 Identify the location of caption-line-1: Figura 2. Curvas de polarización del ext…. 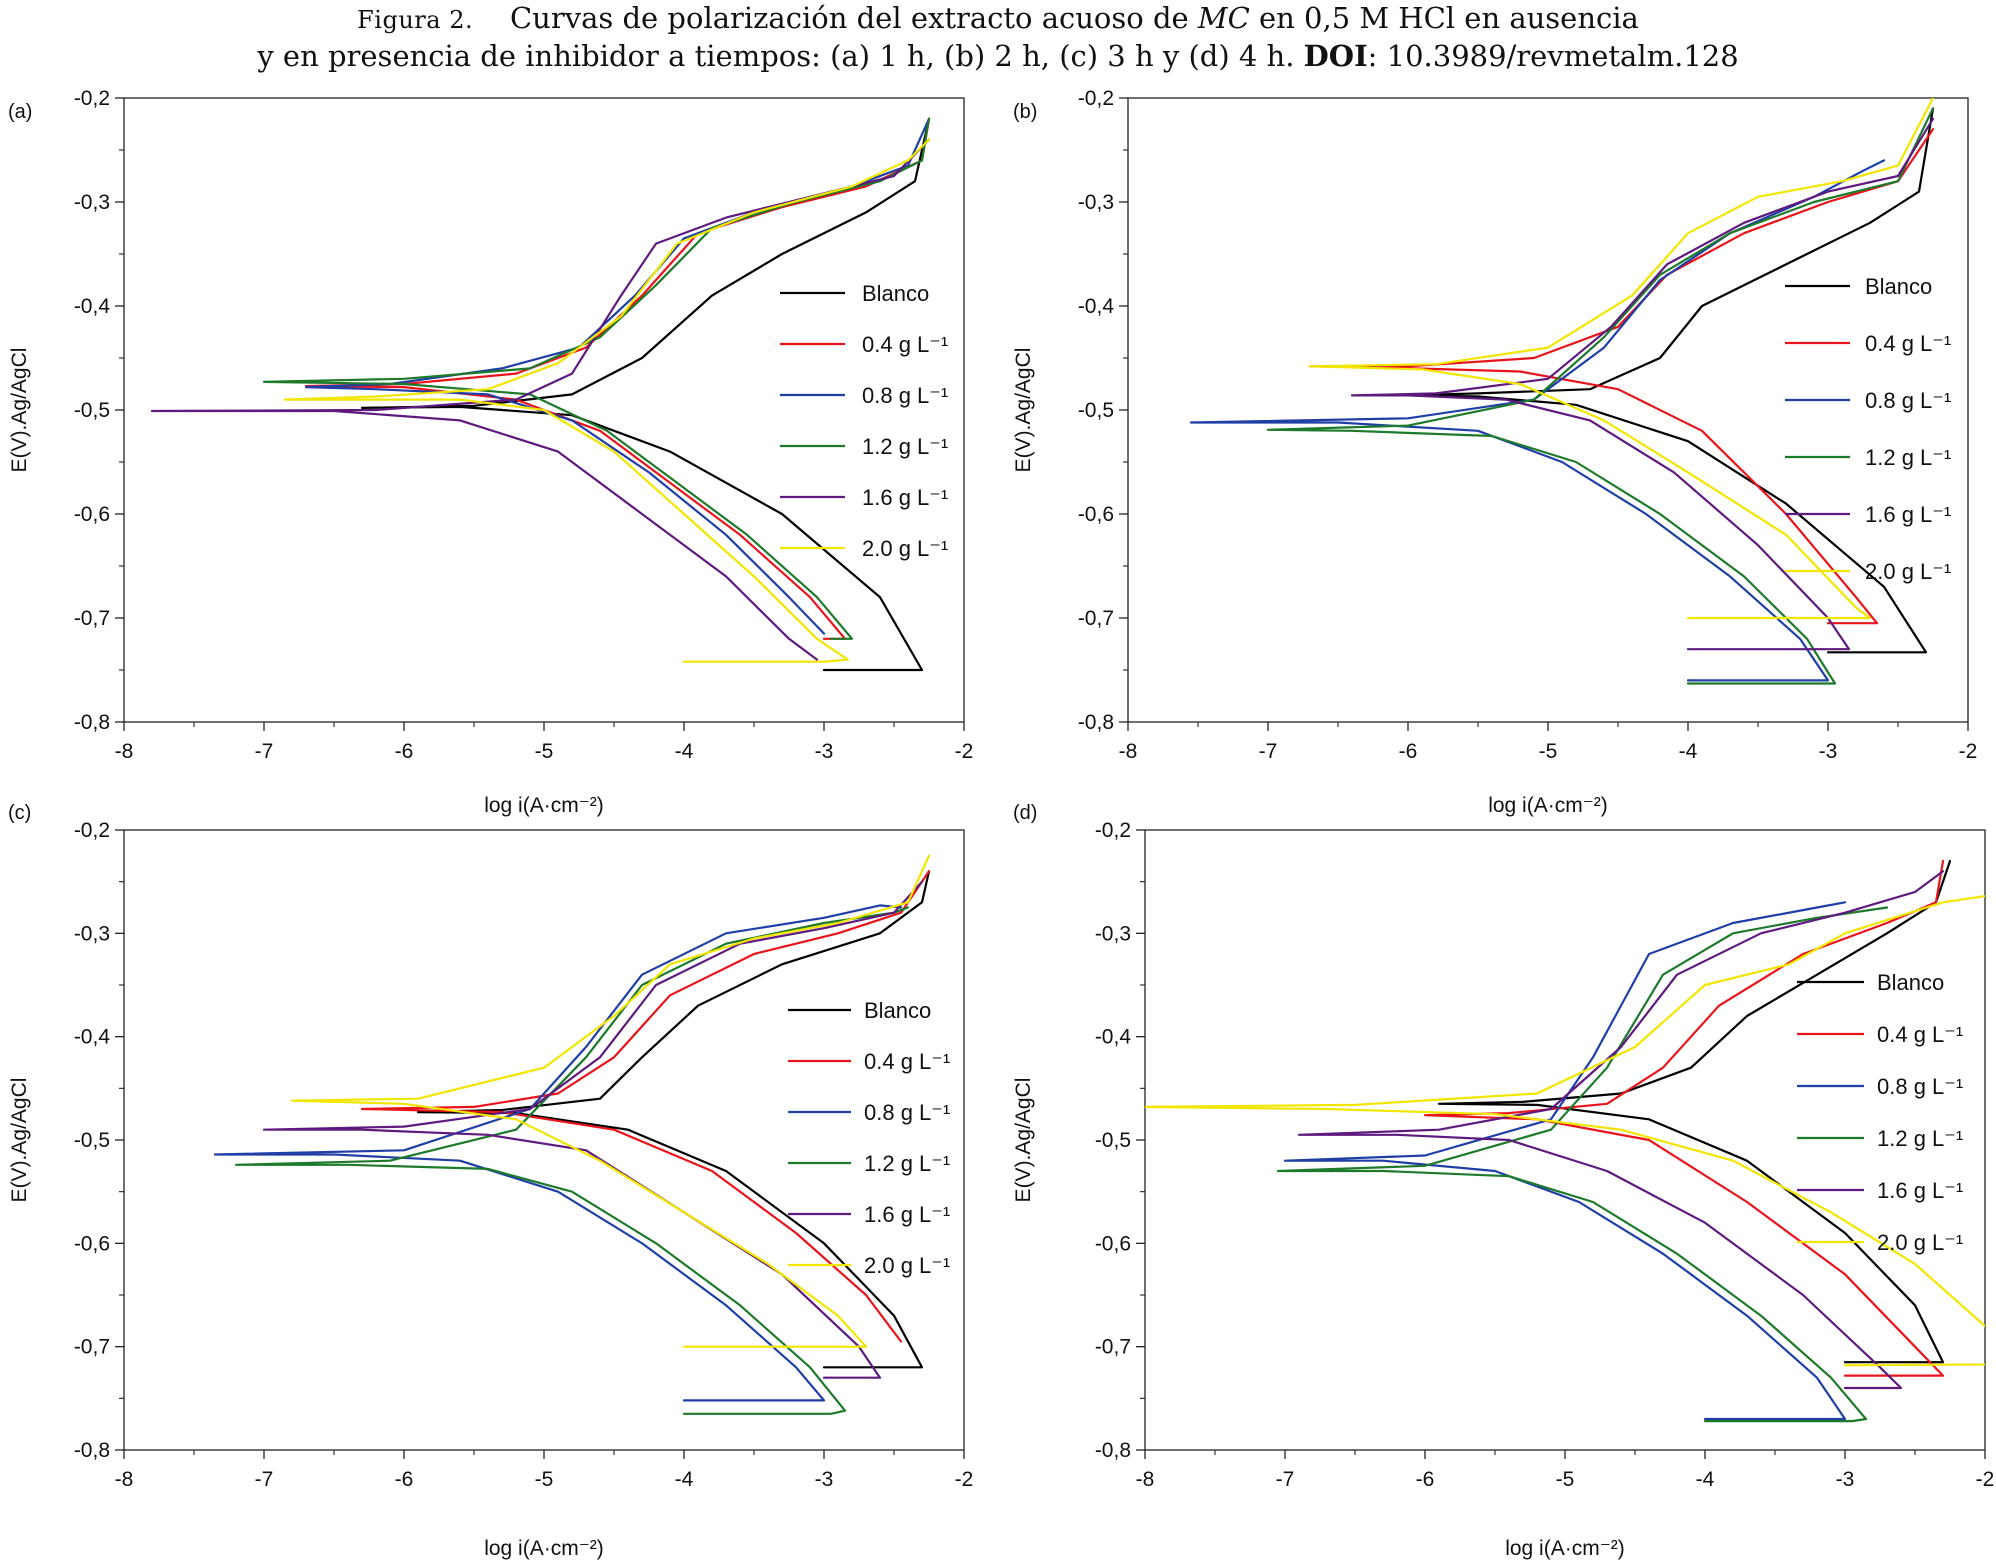
(998, 19).